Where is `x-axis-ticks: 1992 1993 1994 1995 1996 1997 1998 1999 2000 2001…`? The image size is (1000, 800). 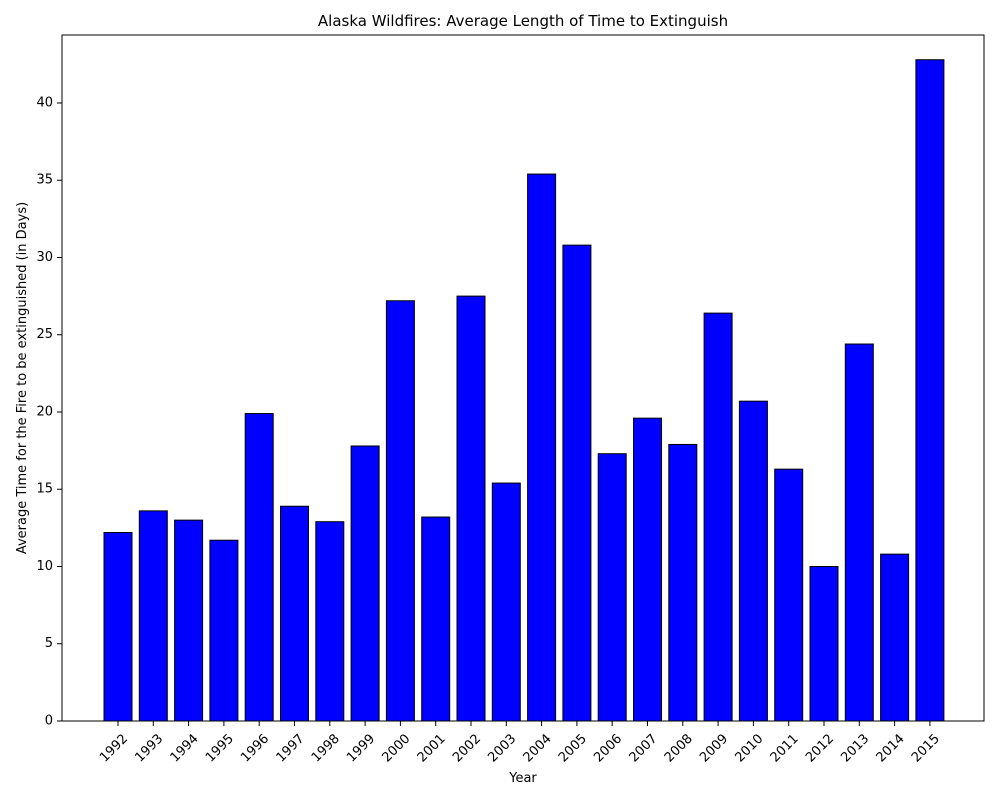
x-axis-ticks: 1992 1993 1994 1995 1996 1997 1998 1999 2000 2001… is located at coordinates (520, 743).